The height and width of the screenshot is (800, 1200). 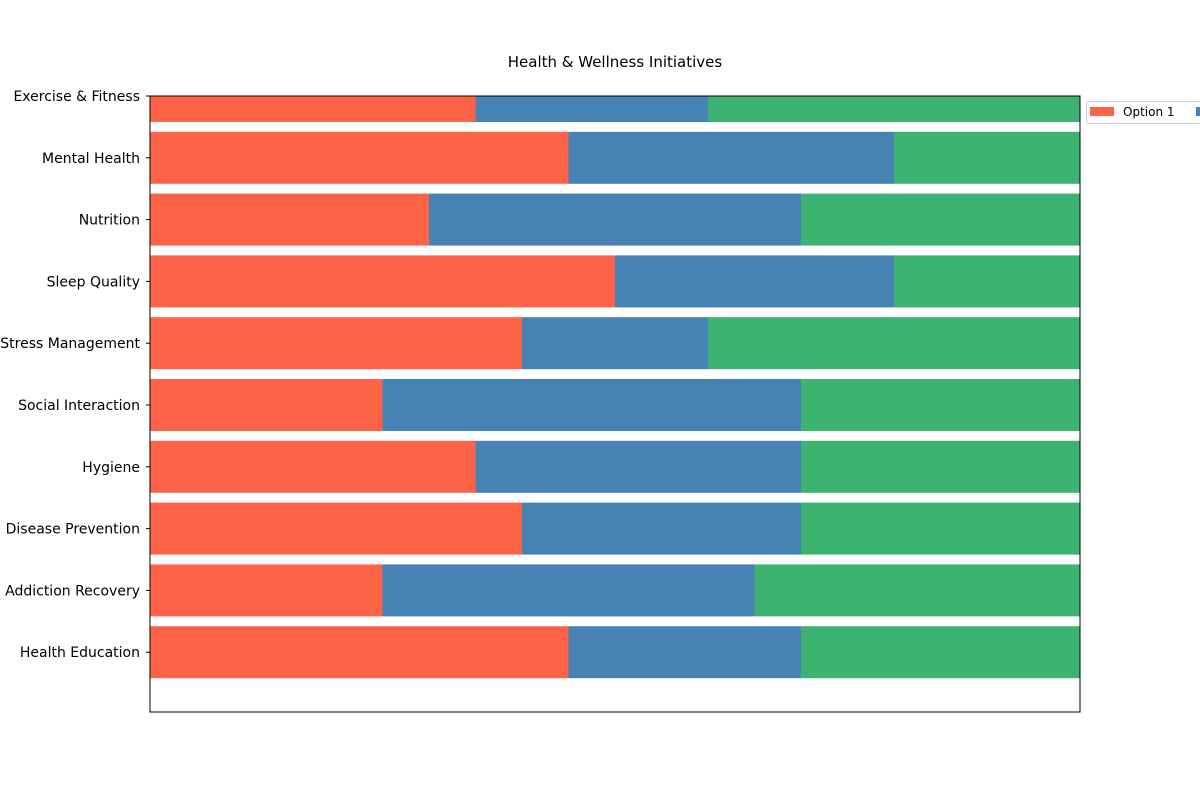 I want to click on y-tick-label: Stress Management, so click(x=70, y=344).